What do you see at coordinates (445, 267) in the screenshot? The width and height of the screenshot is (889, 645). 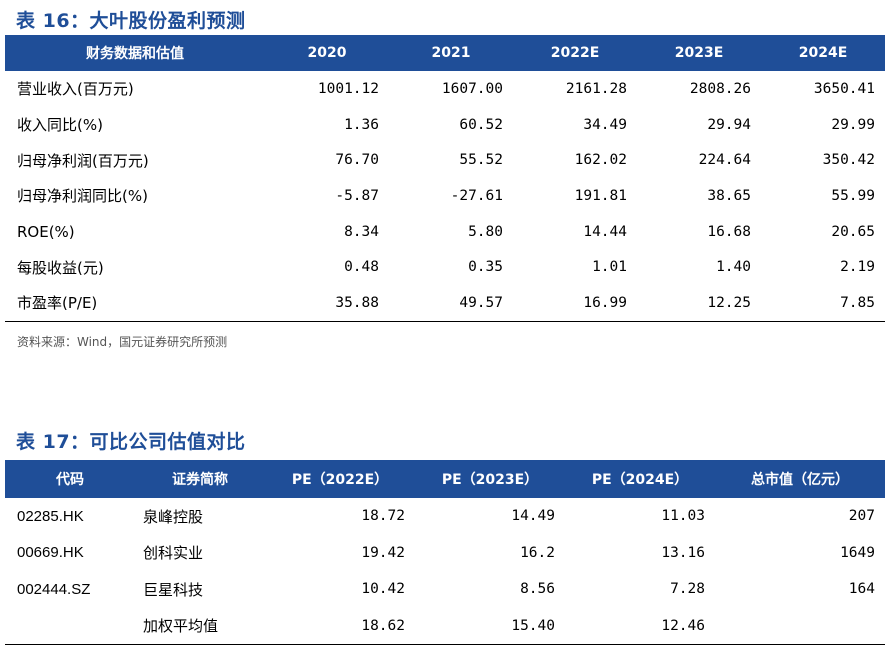 I see `table-row: 每股收益(元) 0.48 0.35 1.01 1.40 2.19` at bounding box center [445, 267].